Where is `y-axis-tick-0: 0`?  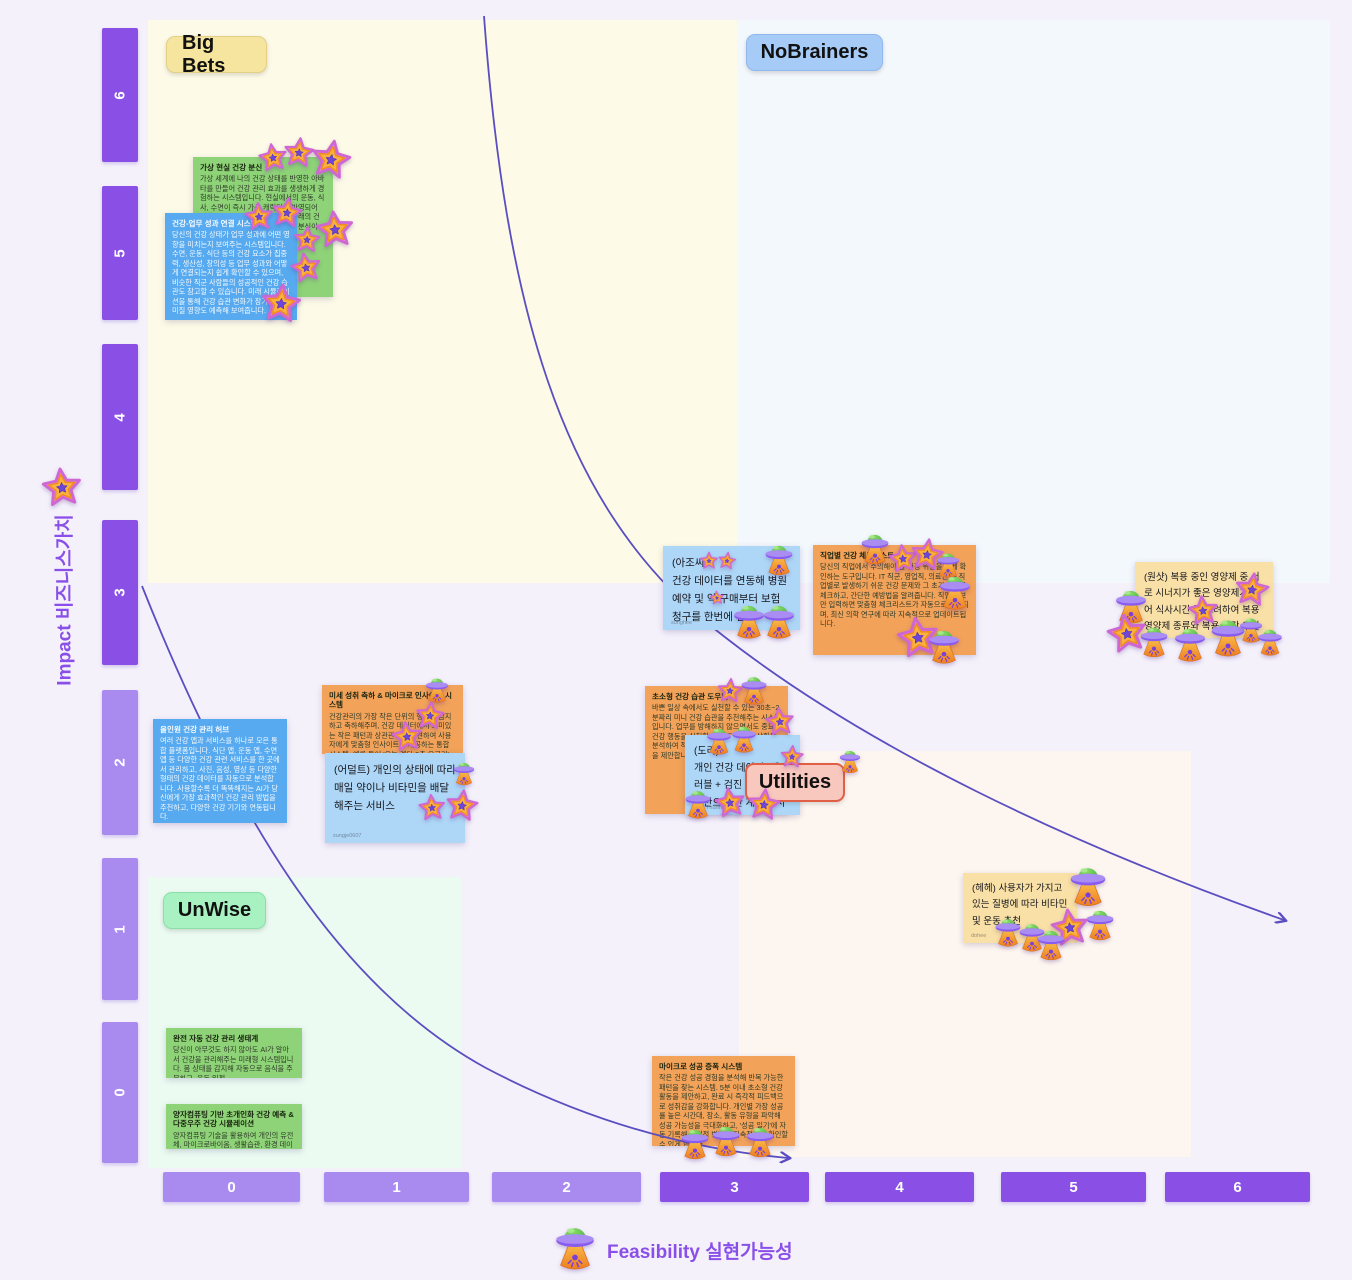
y-axis-tick-0: 0 is located at coordinates (120, 1092).